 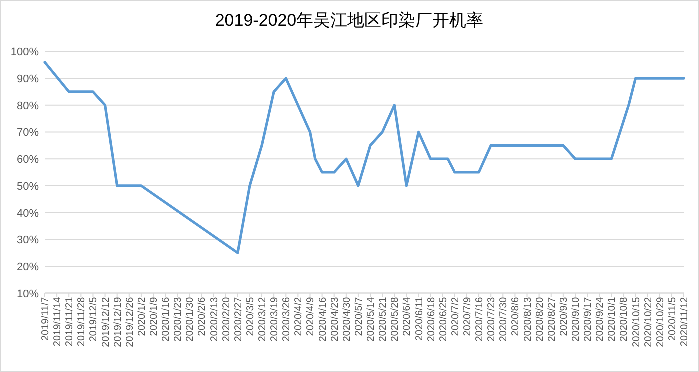 I want to click on x-tick-label: 2019/12/19, so click(x=118, y=322).